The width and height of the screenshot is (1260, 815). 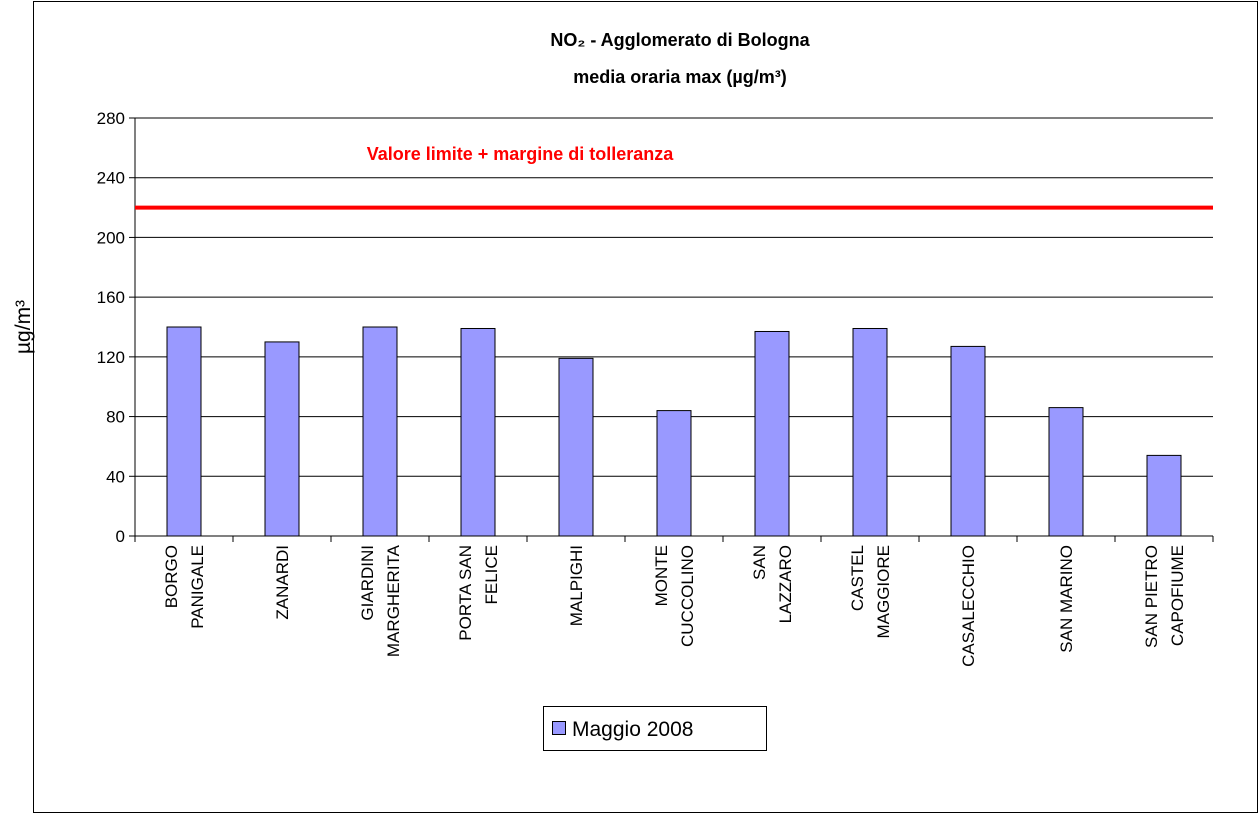 I want to click on x-tick-label: CASTEL MAGGIORE, so click(x=870, y=592).